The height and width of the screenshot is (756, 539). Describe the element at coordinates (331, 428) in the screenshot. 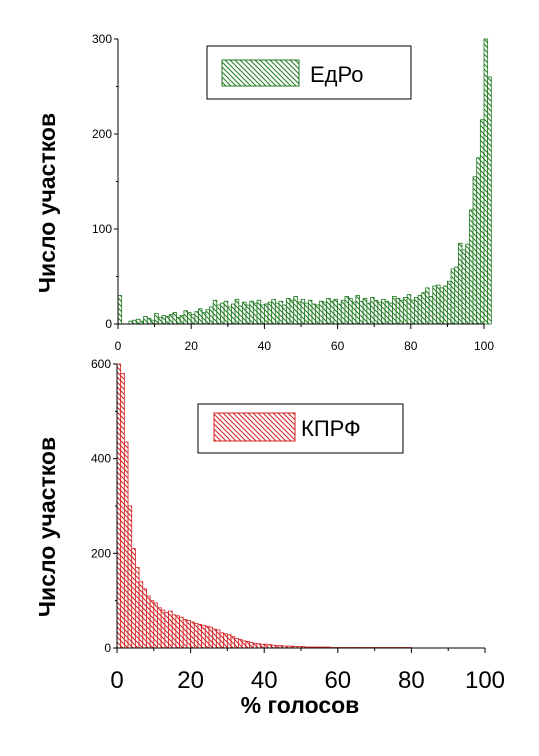

I see `bottom-legend-label: КПРФ` at that location.